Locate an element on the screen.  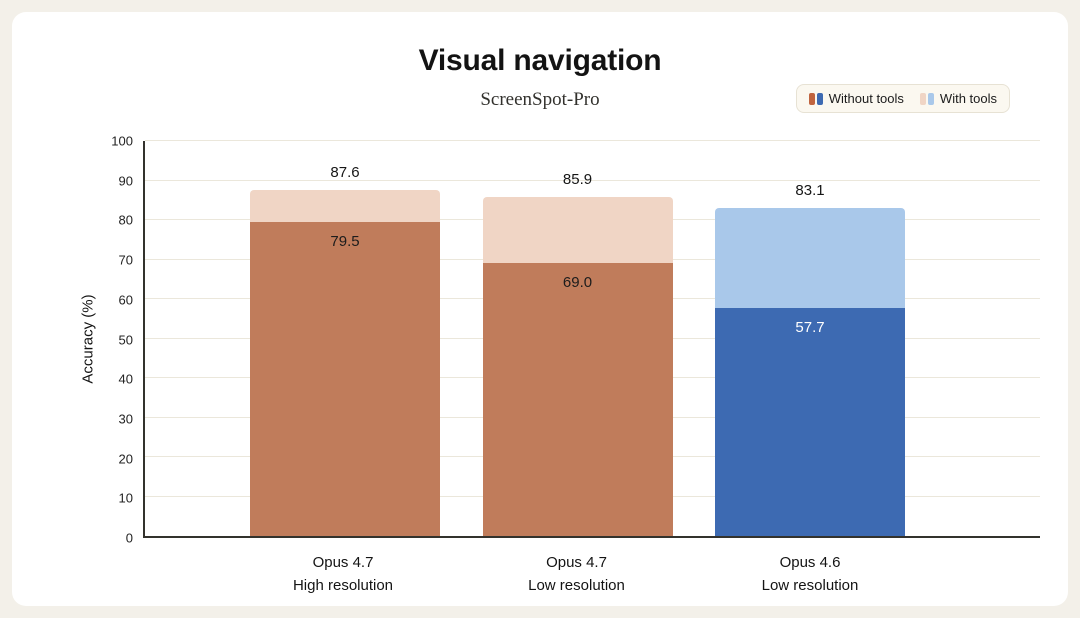
y-tick-label: 50 is located at coordinates (125, 339).